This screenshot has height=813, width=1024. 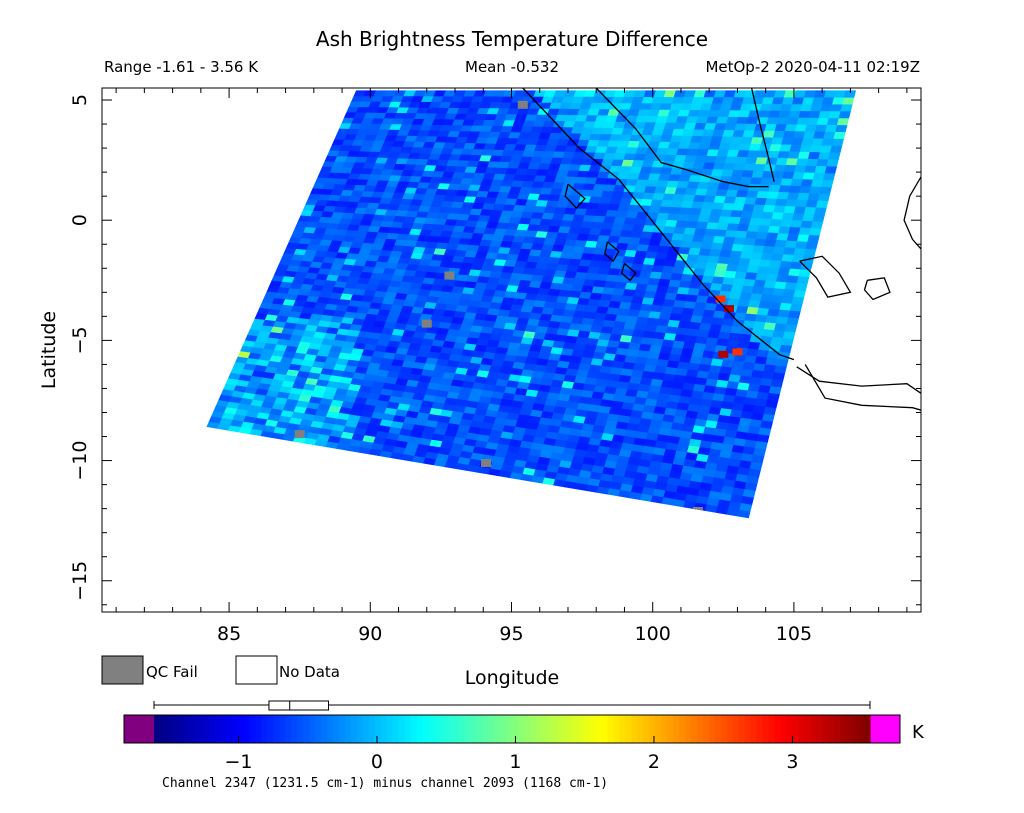 What do you see at coordinates (309, 672) in the screenshot?
I see `no-data-label: No Data` at bounding box center [309, 672].